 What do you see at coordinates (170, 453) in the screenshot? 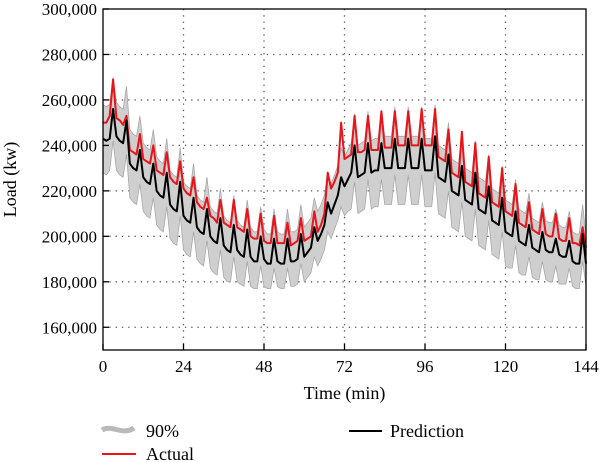
I see `legend-actual-label: Actual` at bounding box center [170, 453].